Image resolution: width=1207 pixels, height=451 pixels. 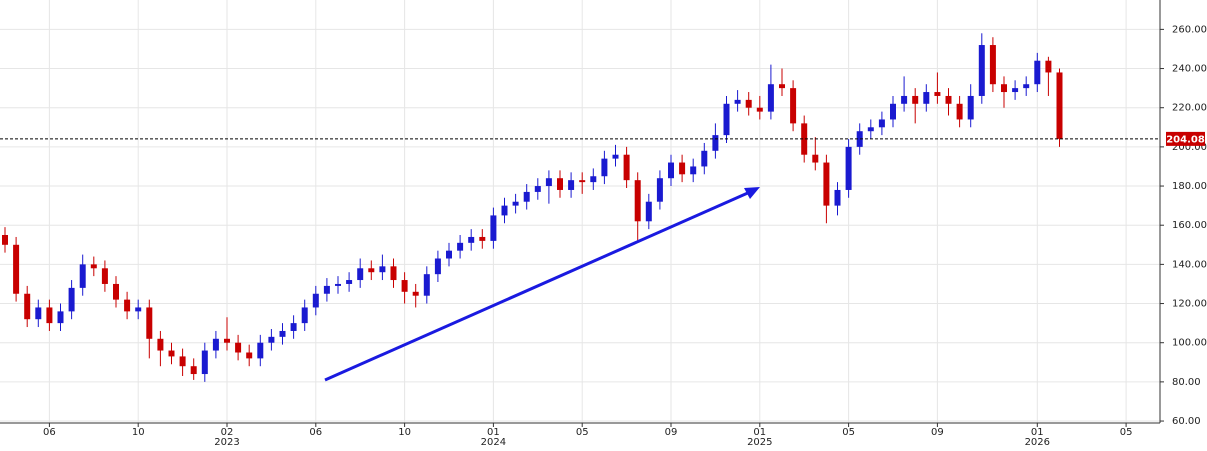 What do you see at coordinates (1189, 264) in the screenshot?
I see `y-tick-label: 140.00` at bounding box center [1189, 264].